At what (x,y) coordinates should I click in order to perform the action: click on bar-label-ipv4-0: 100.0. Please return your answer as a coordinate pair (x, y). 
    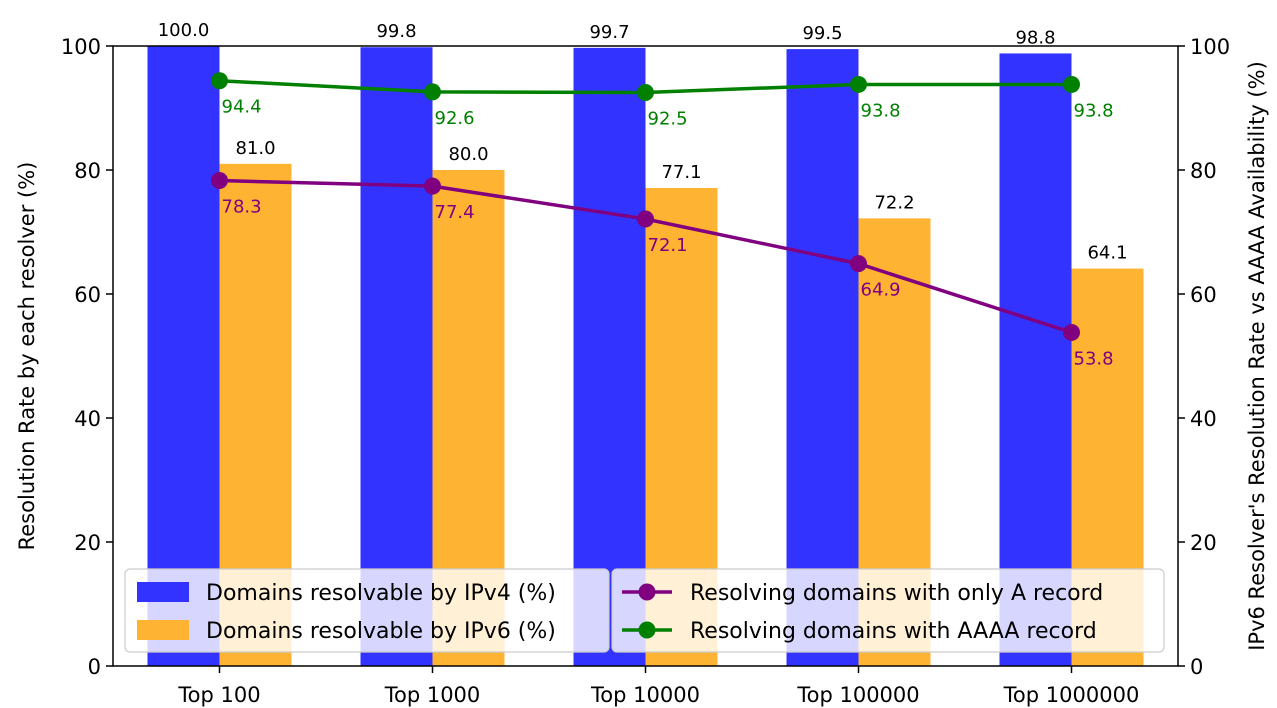
    Looking at the image, I should click on (184, 30).